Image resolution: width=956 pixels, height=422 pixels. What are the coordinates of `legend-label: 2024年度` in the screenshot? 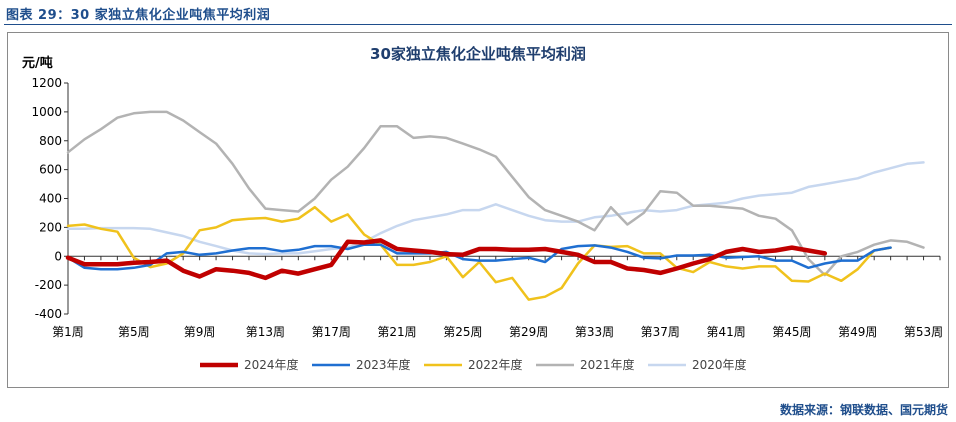 It's located at (271, 364).